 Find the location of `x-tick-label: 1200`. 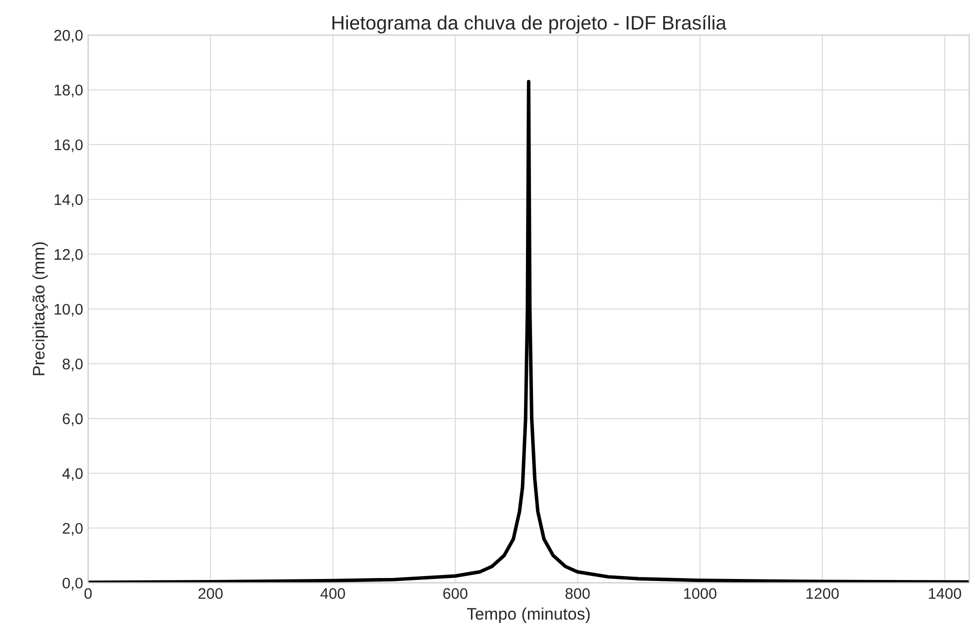

x-tick-label: 1200 is located at coordinates (822, 593).